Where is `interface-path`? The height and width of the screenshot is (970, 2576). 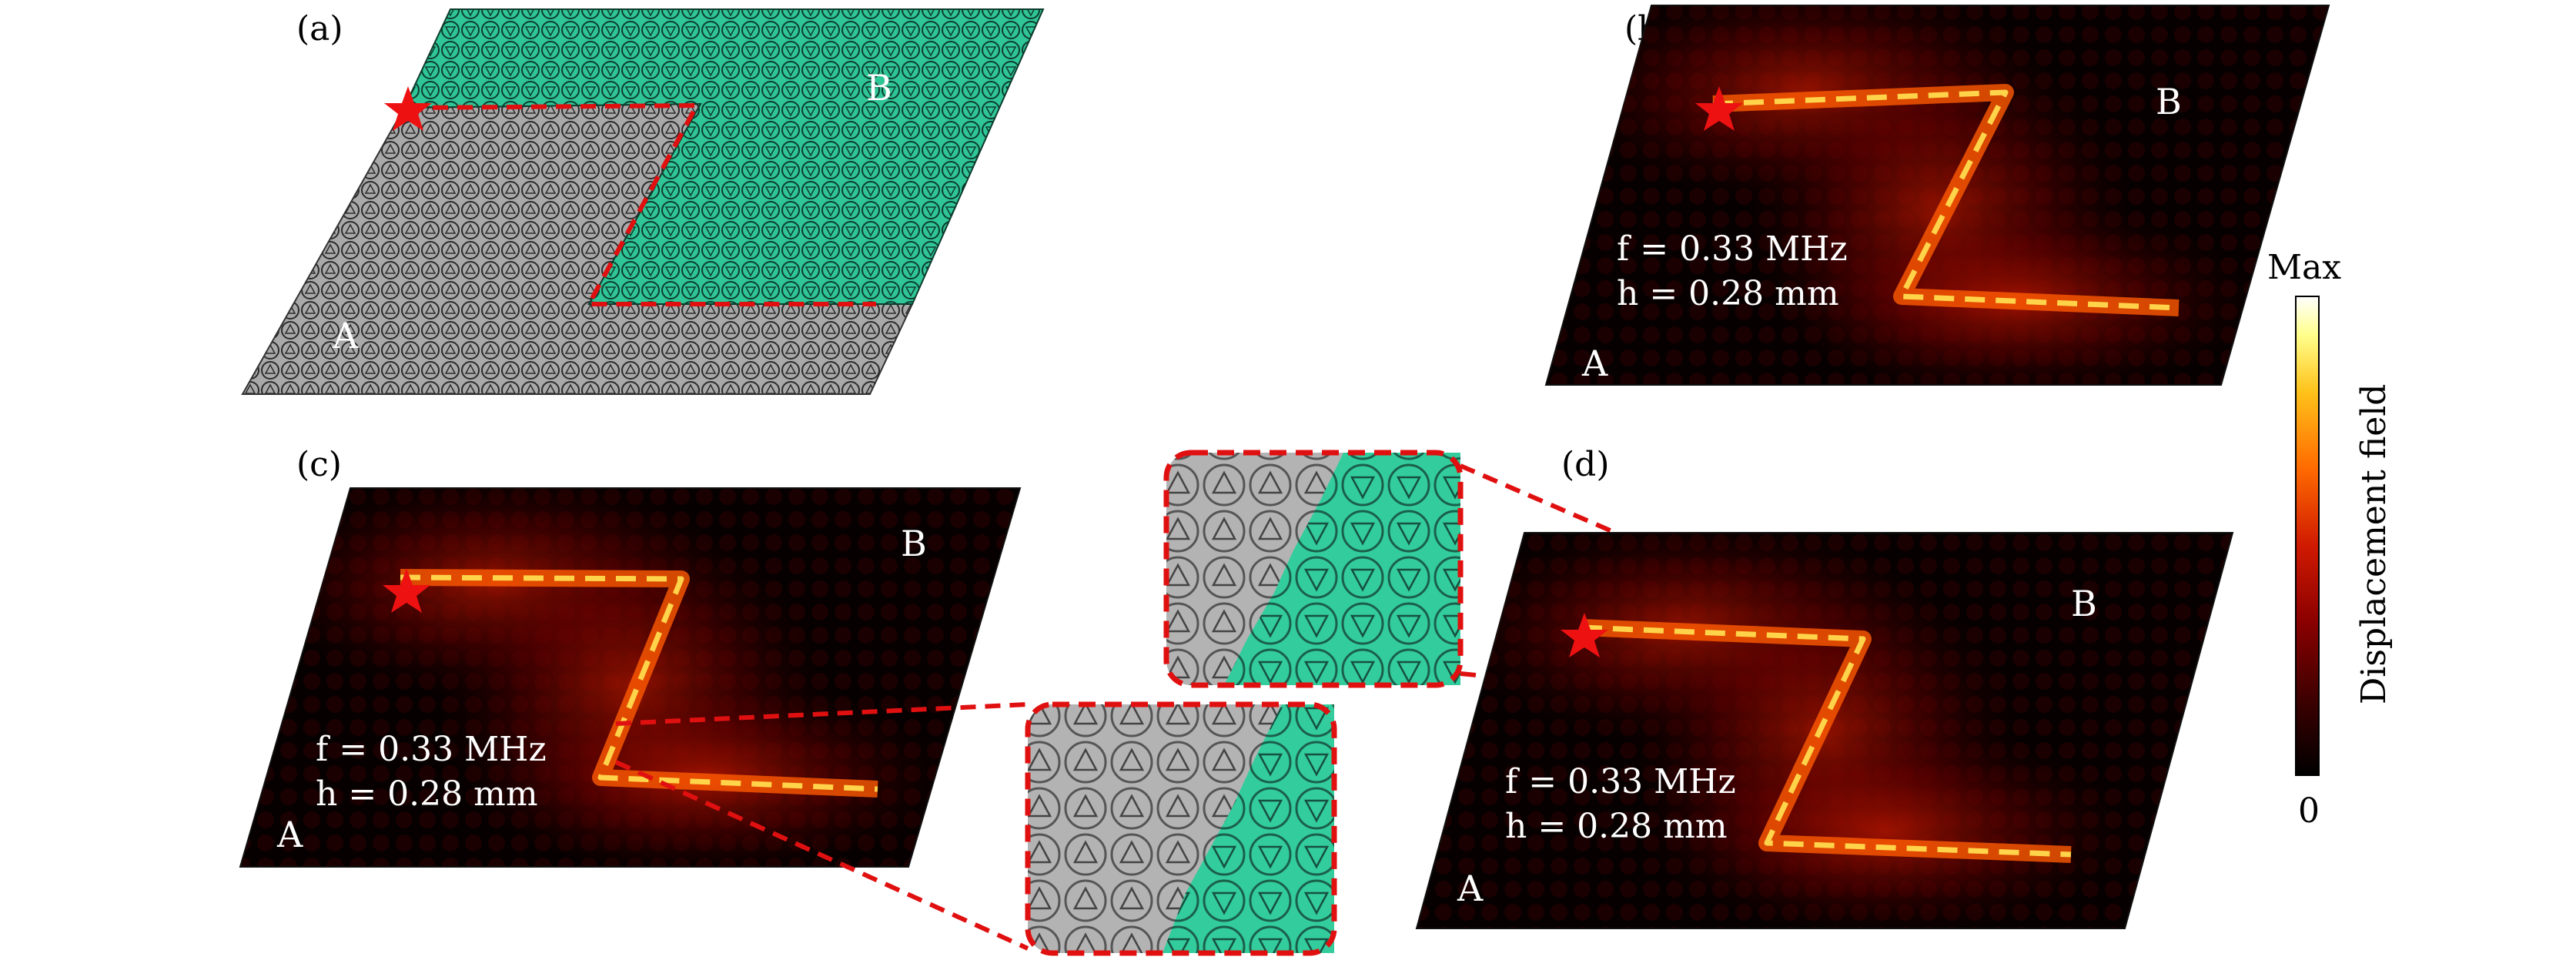
interface-path is located at coordinates (641, 204).